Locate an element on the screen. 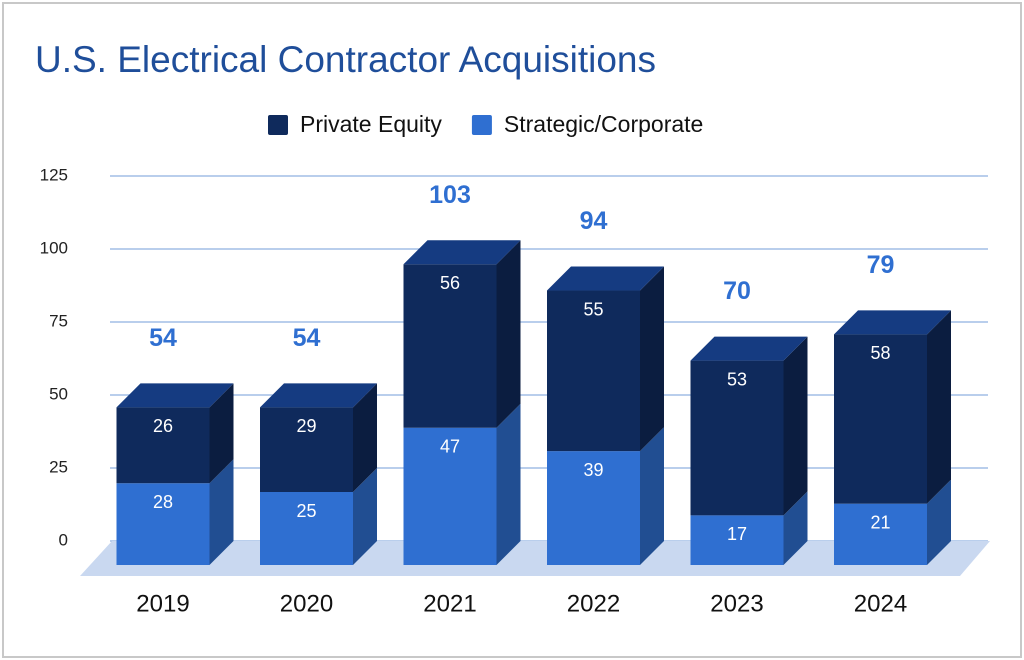 The width and height of the screenshot is (1024, 660). total-label: 103 is located at coordinates (450, 195).